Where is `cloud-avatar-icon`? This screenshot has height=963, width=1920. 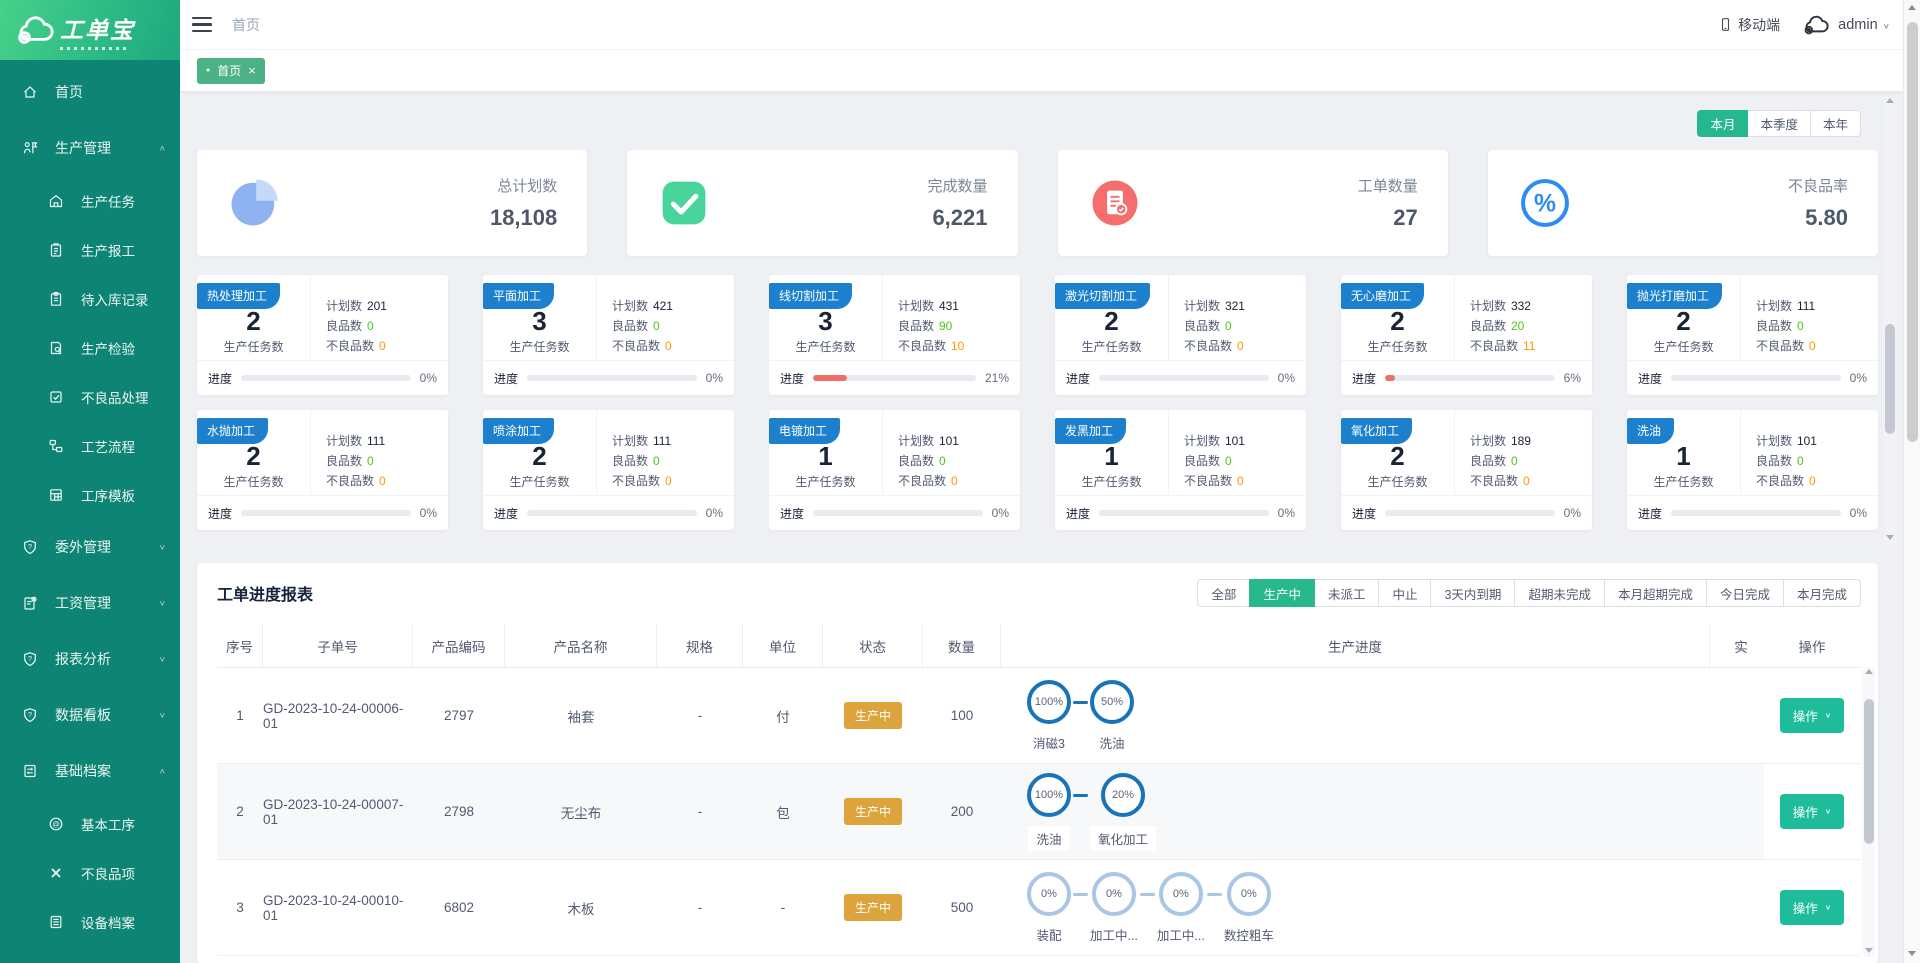 cloud-avatar-icon is located at coordinates (1816, 25).